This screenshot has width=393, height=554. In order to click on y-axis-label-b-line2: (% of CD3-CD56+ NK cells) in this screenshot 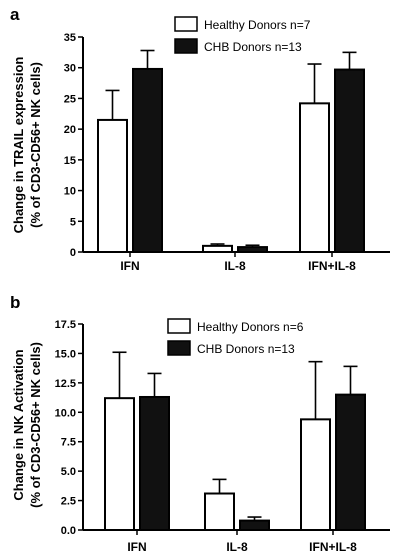, I will do `click(35, 425)`.